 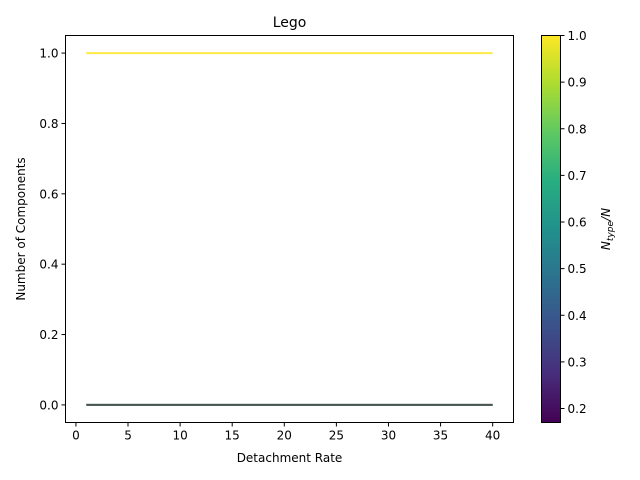 What do you see at coordinates (48, 265) in the screenshot?
I see `y-tick-label: 0.4` at bounding box center [48, 265].